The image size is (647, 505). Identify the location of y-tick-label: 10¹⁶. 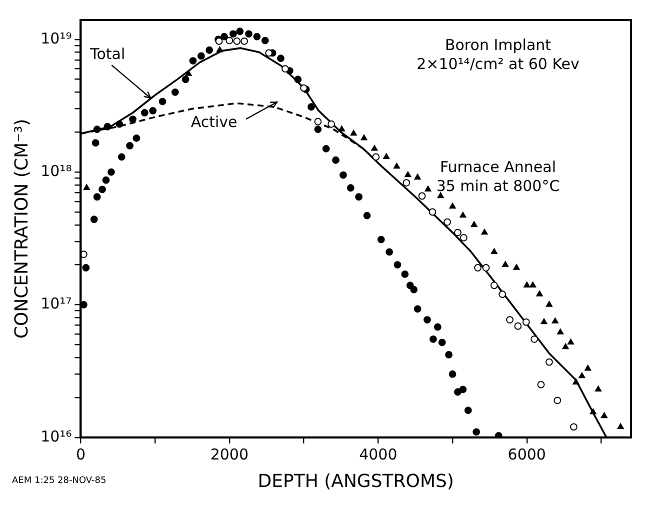
(56, 436).